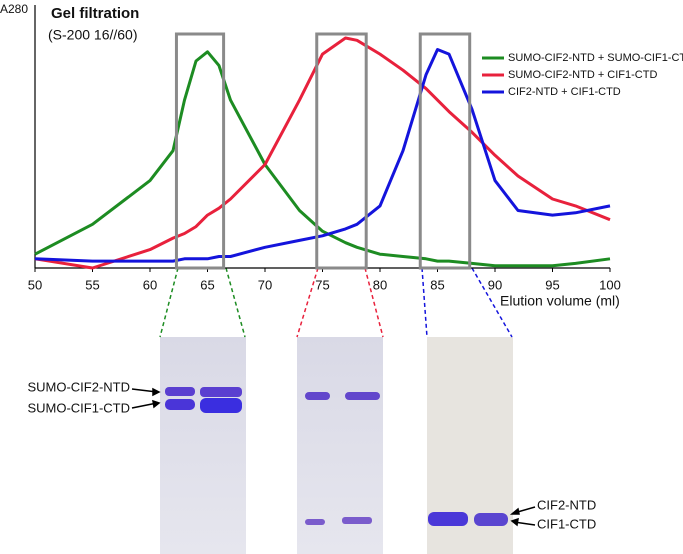  What do you see at coordinates (35, 284) in the screenshot?
I see `x-tick-label: 50` at bounding box center [35, 284].